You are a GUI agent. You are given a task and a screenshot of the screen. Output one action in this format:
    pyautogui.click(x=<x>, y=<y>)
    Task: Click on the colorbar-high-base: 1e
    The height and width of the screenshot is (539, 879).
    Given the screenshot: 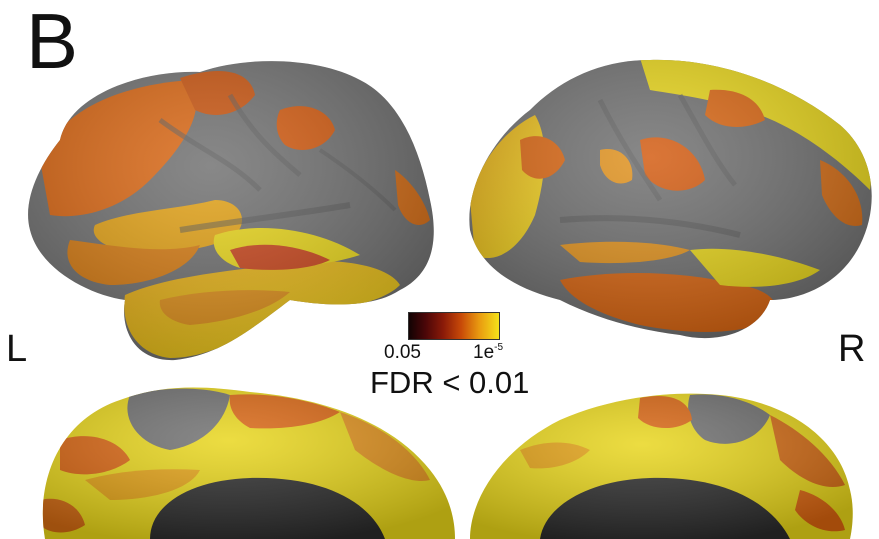 What is the action you would take?
    pyautogui.click(x=484, y=352)
    